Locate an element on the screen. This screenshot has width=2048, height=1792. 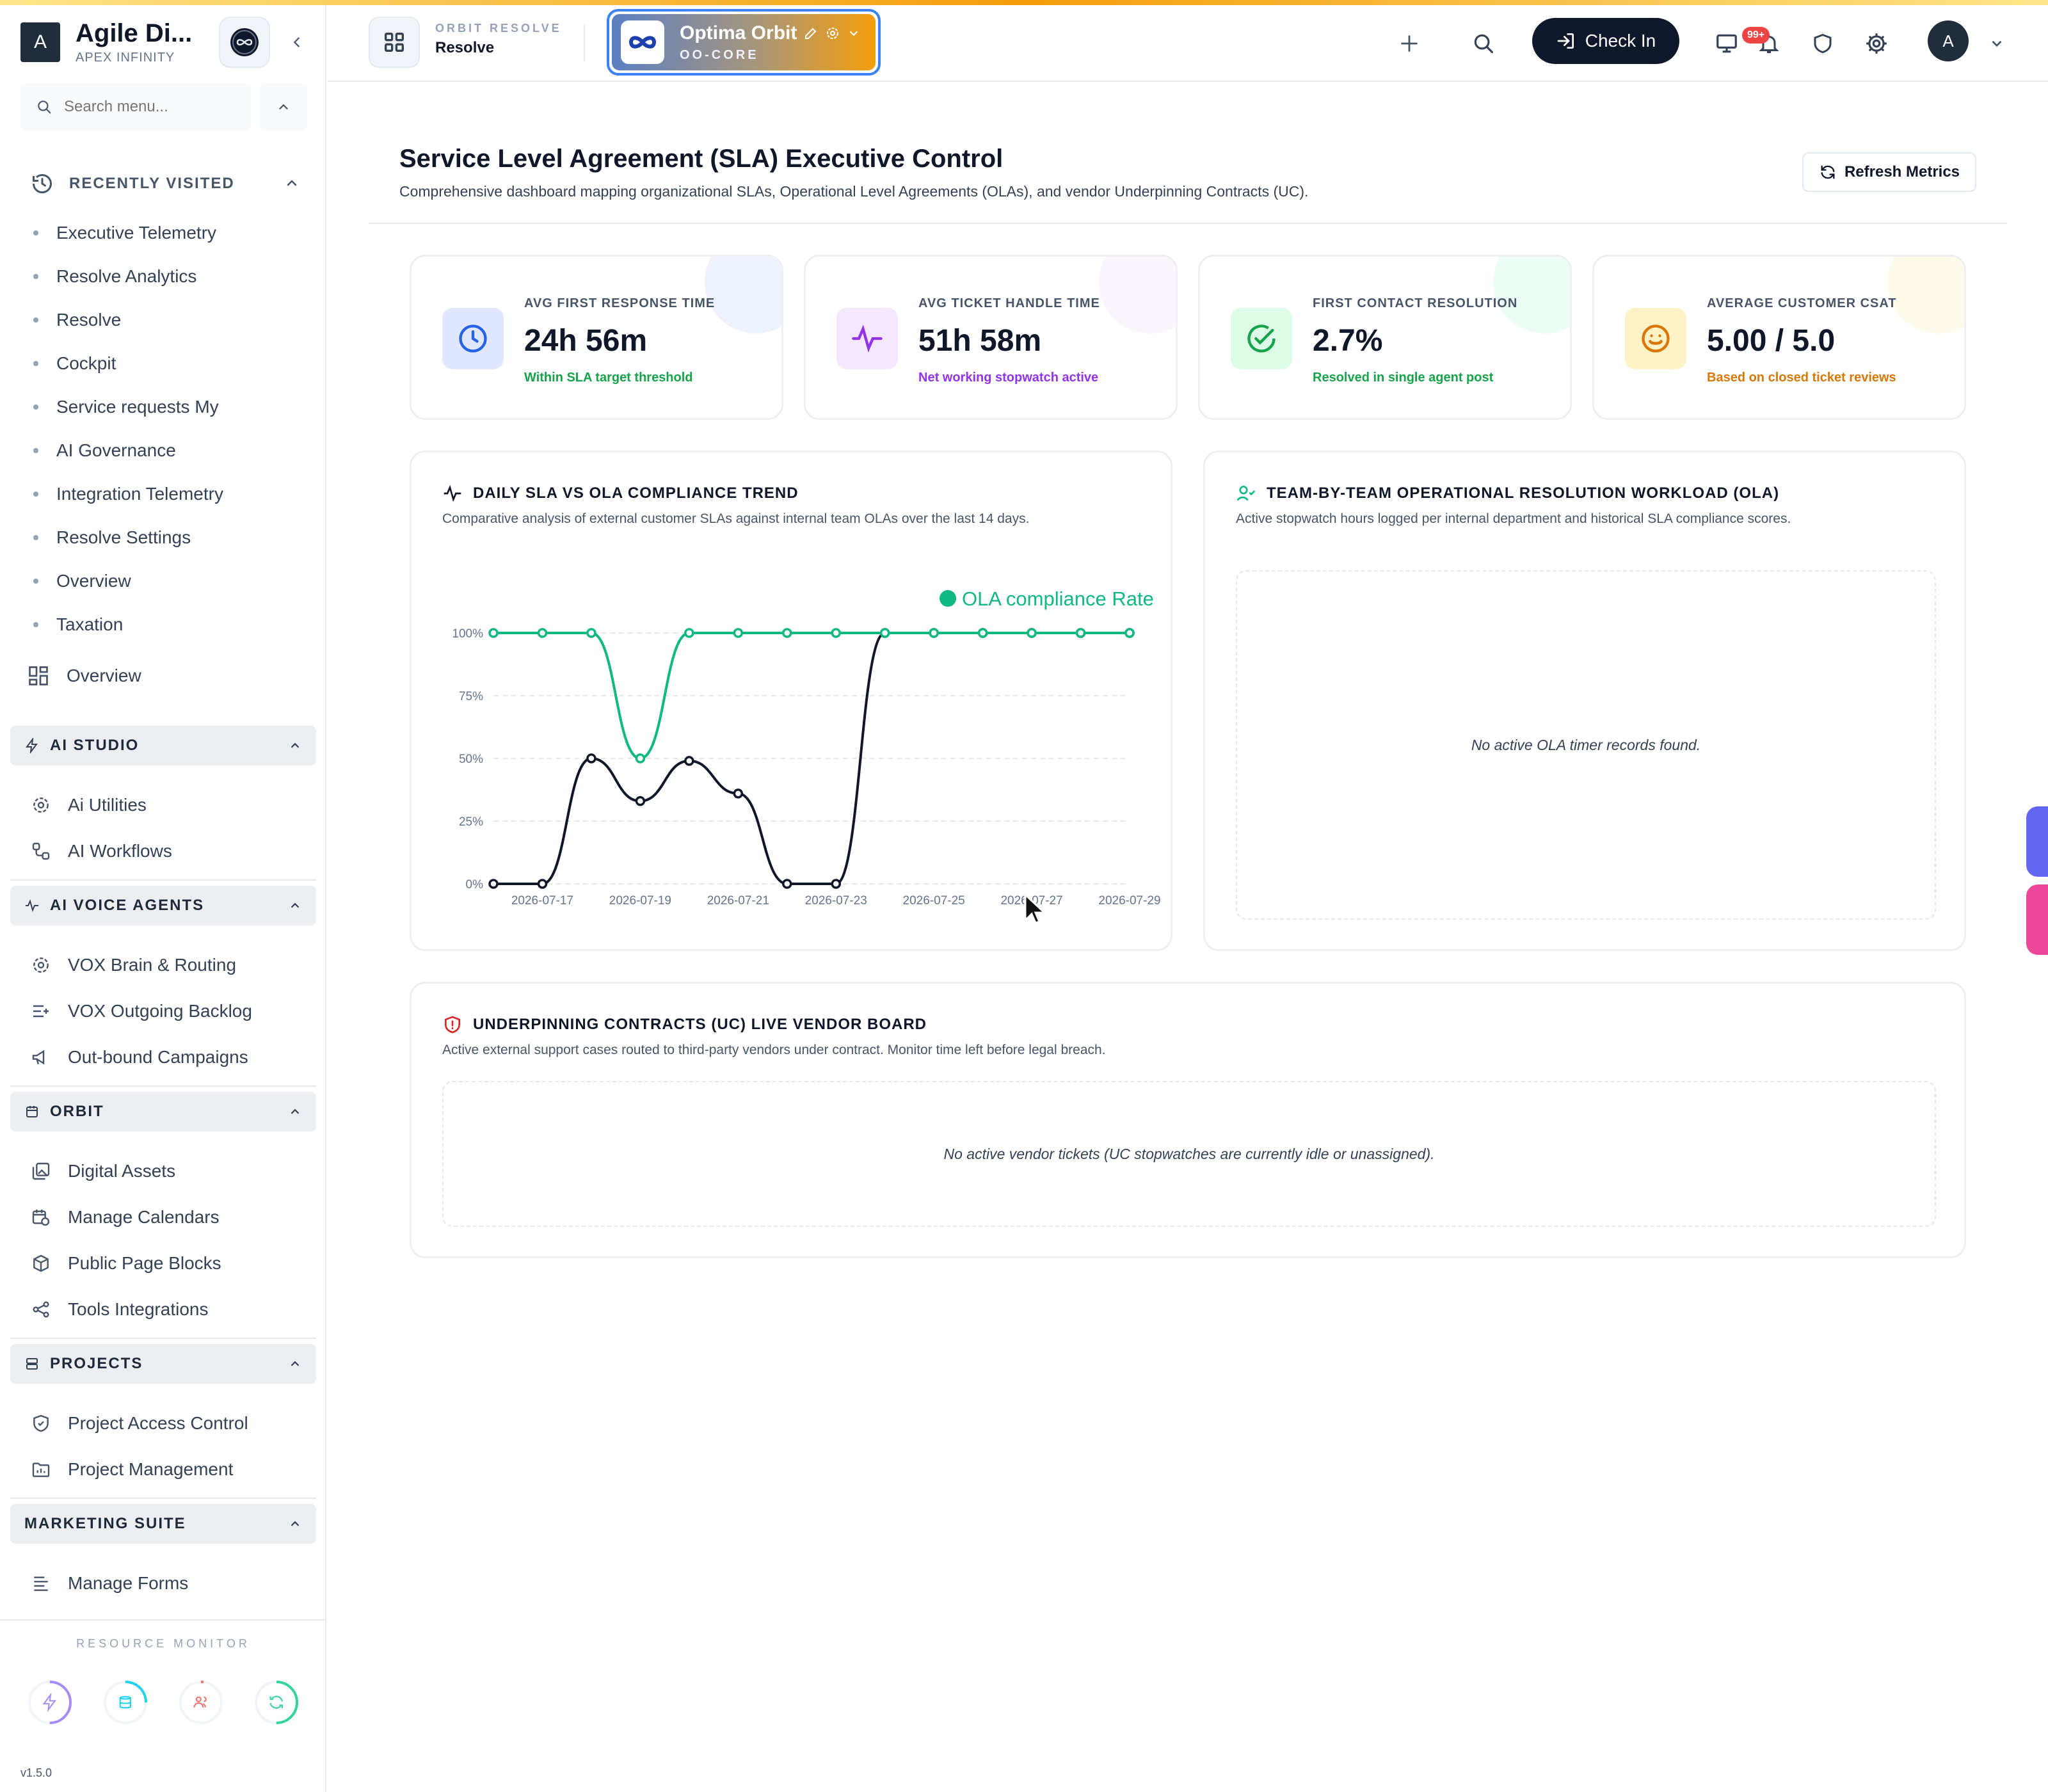
folder-chart-icon is located at coordinates (40, 1469).